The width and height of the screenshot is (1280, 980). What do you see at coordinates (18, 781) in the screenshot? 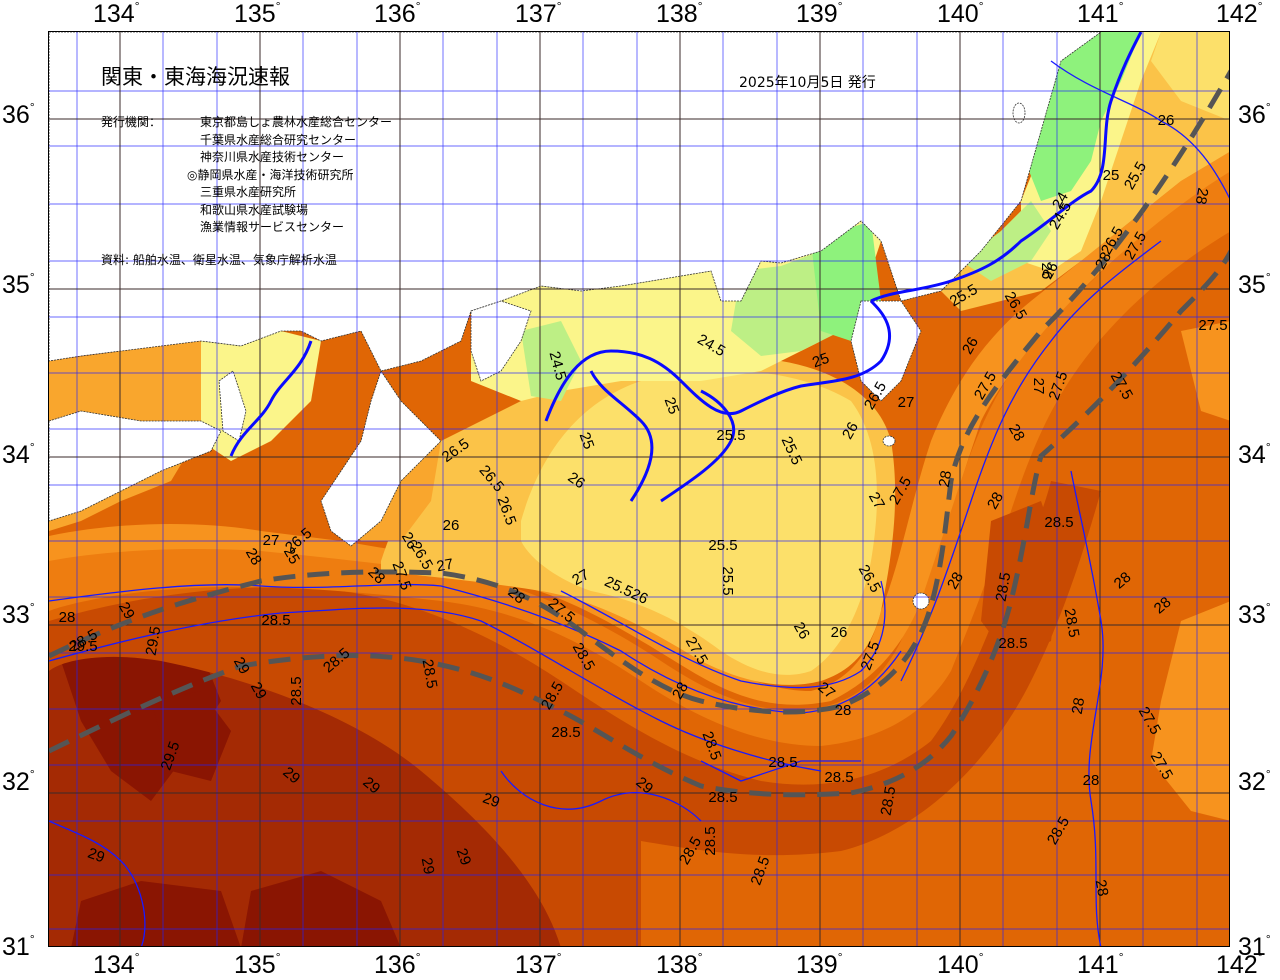
I see `lat-label-32-left: 32°` at bounding box center [18, 781].